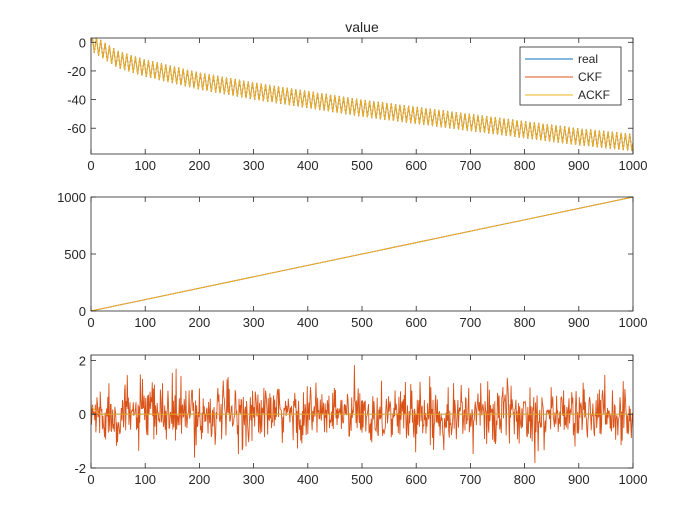  Describe the element at coordinates (80, 468) in the screenshot. I see `y-tick-label: -2` at that location.